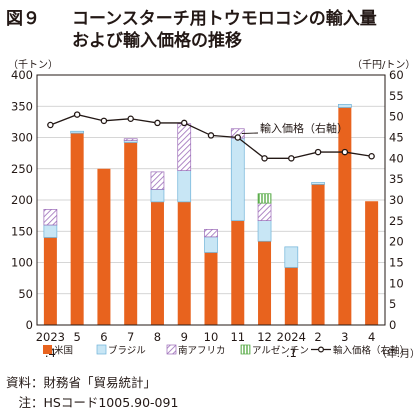 This screenshot has height=420, width=420. Describe the element at coordinates (264, 198) in the screenshot. I see `bar-argentina` at that location.